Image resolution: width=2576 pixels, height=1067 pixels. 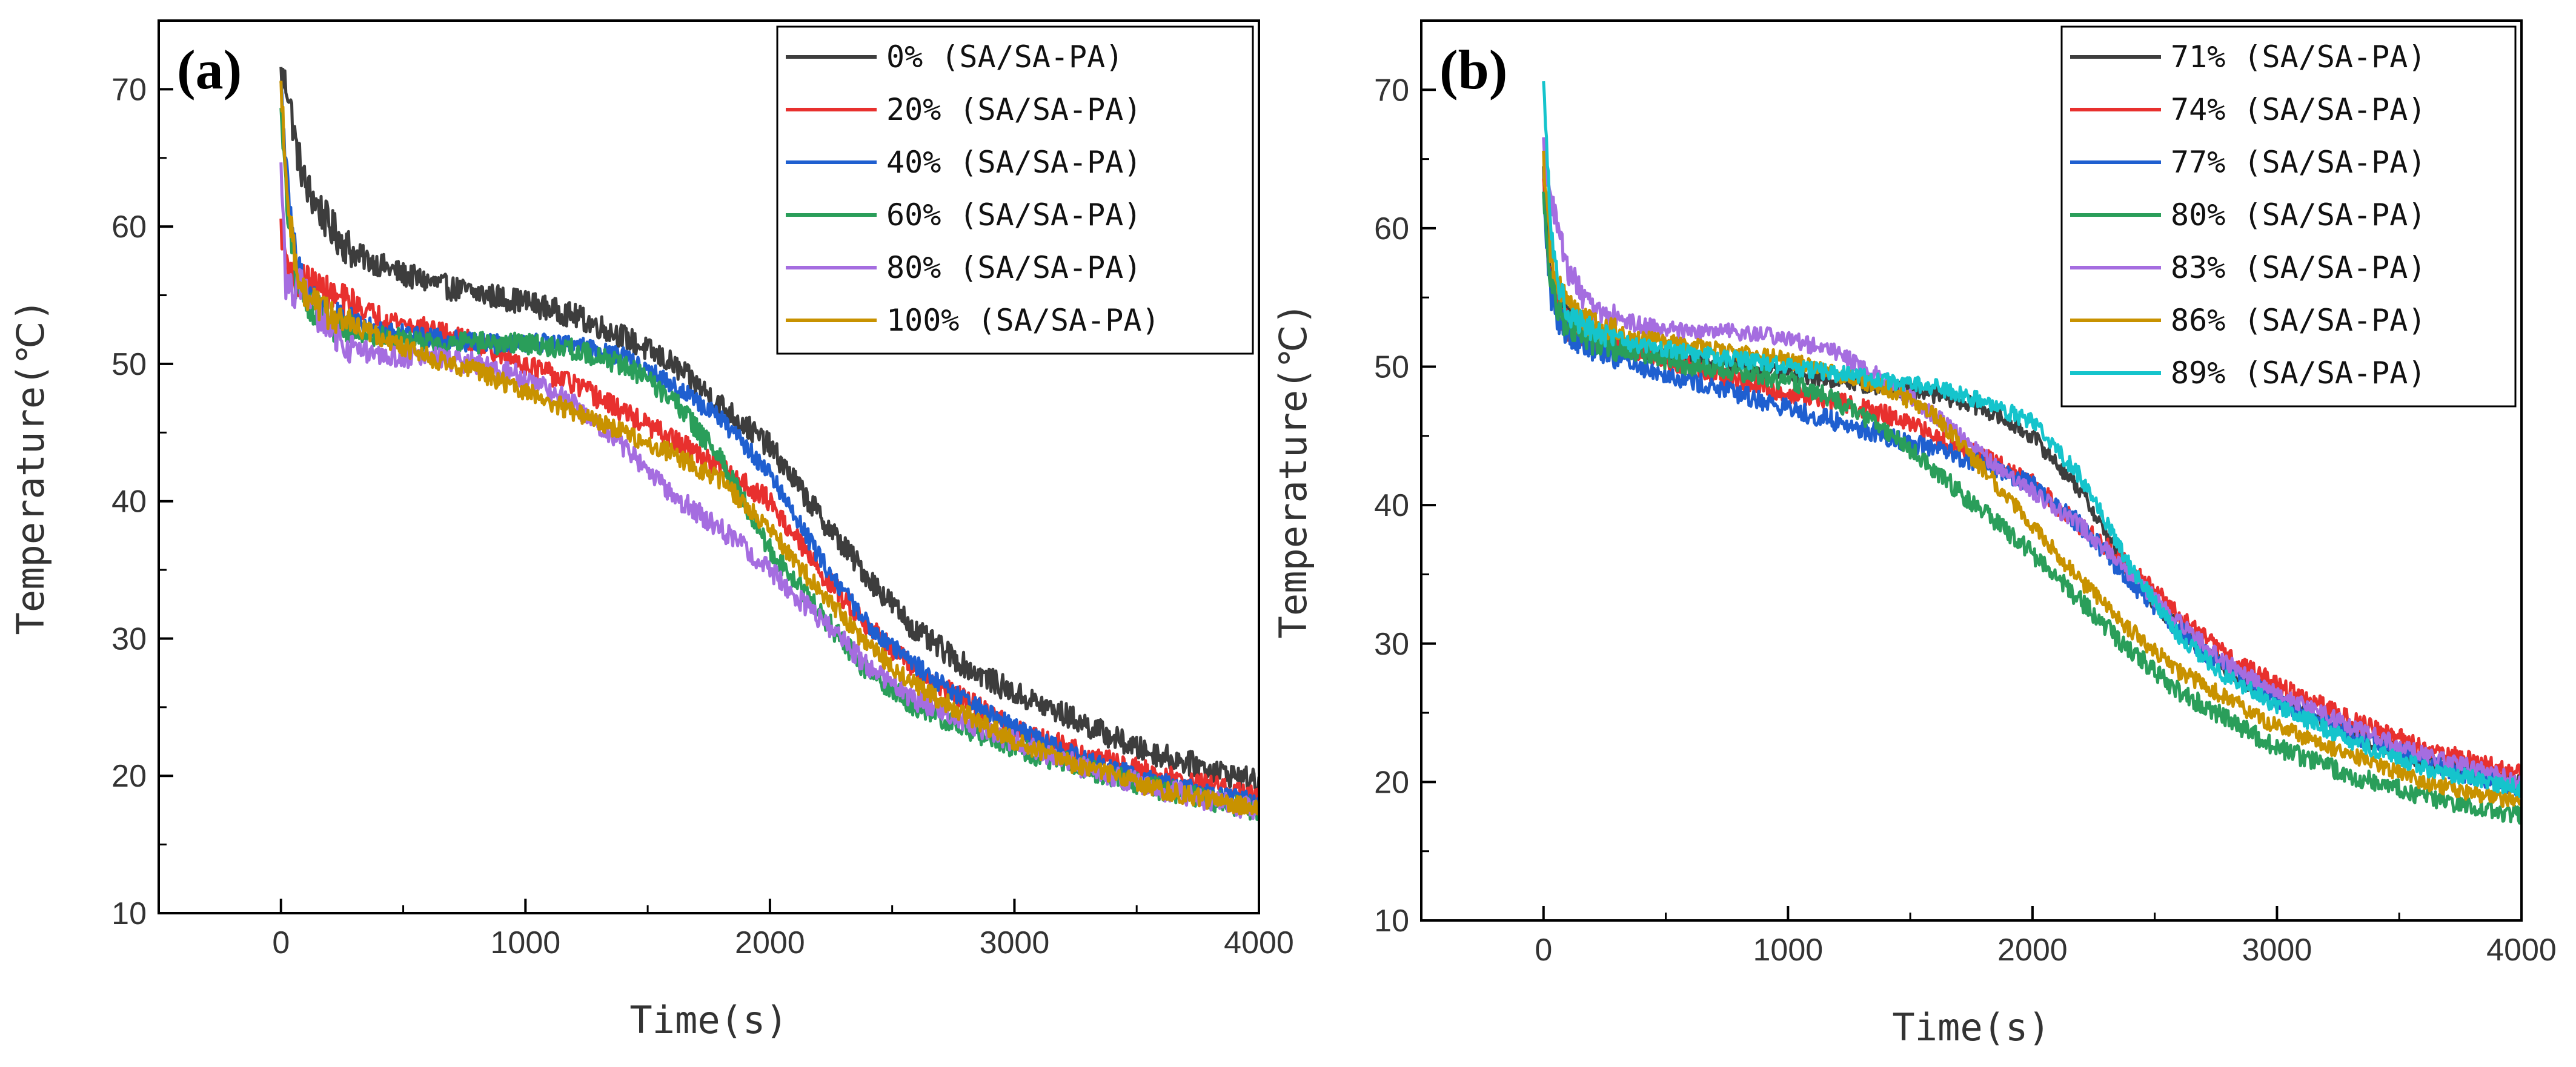 I want to click on legend-label: 83% (SA/SA-PA), so click(x=2298, y=267).